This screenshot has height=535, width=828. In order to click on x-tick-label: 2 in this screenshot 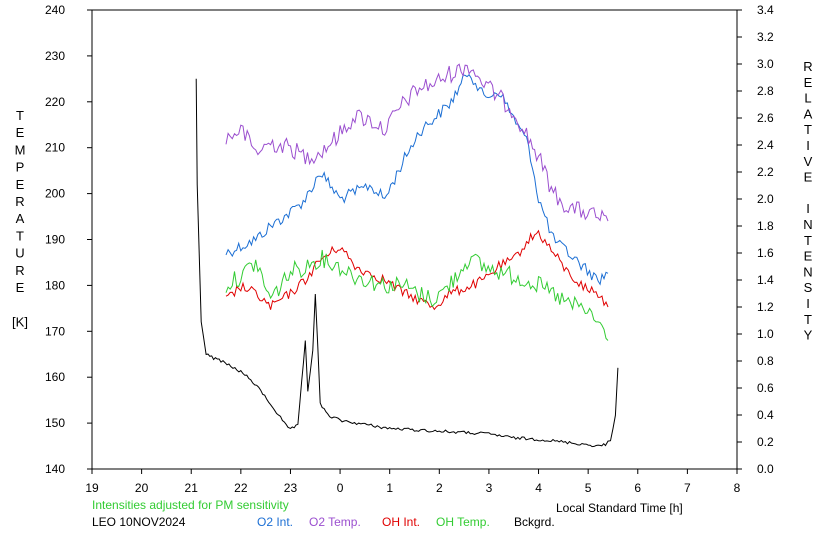, I will do `click(439, 488)`.